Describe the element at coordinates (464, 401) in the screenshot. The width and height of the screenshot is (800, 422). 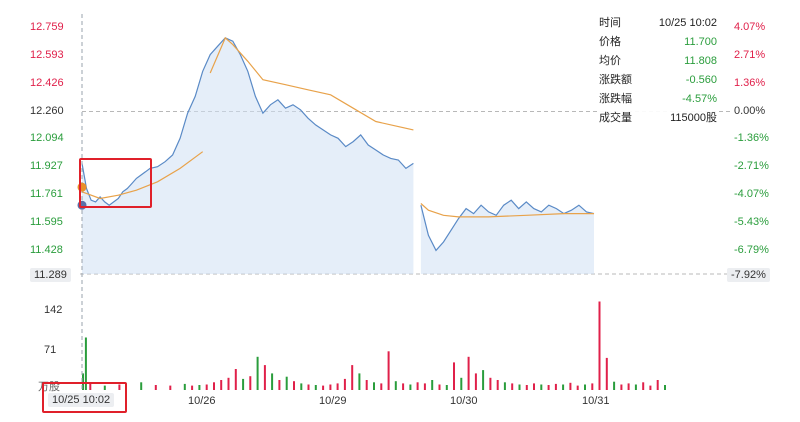
I see `x-axis-label: 10/30` at that location.